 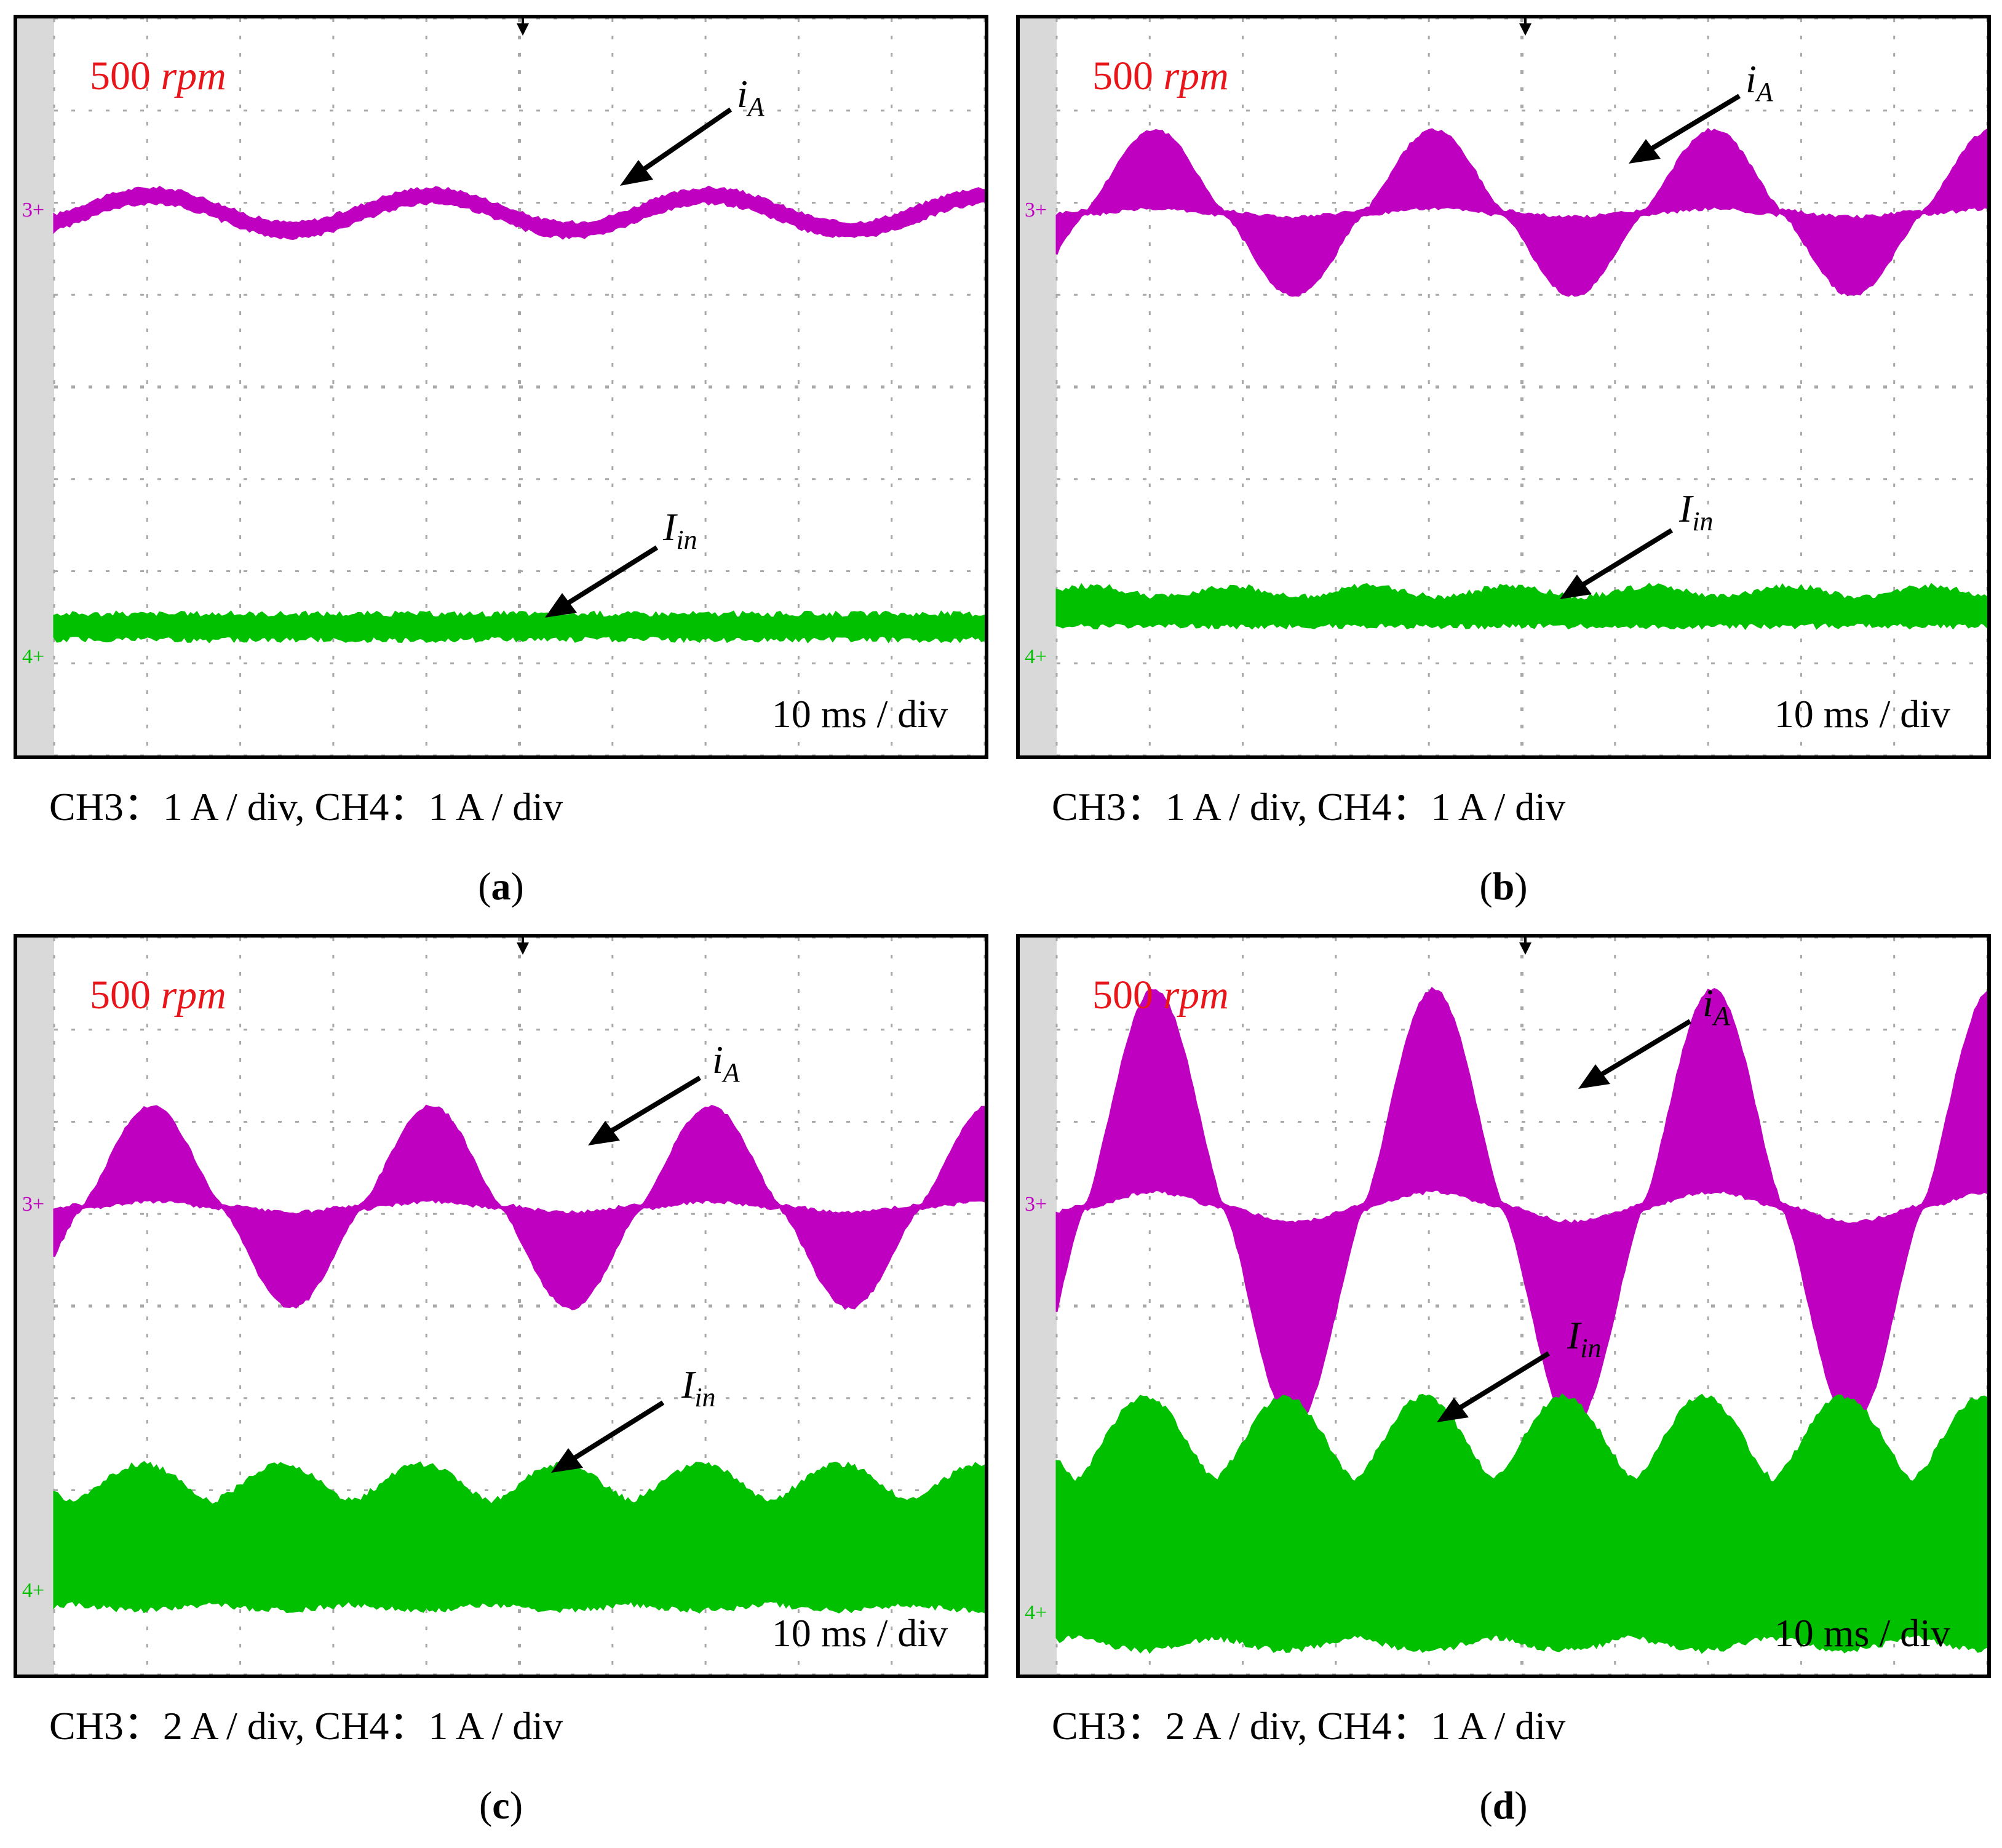 What do you see at coordinates (1504, 1805) in the screenshot?
I see `panel-caption: (d)` at bounding box center [1504, 1805].